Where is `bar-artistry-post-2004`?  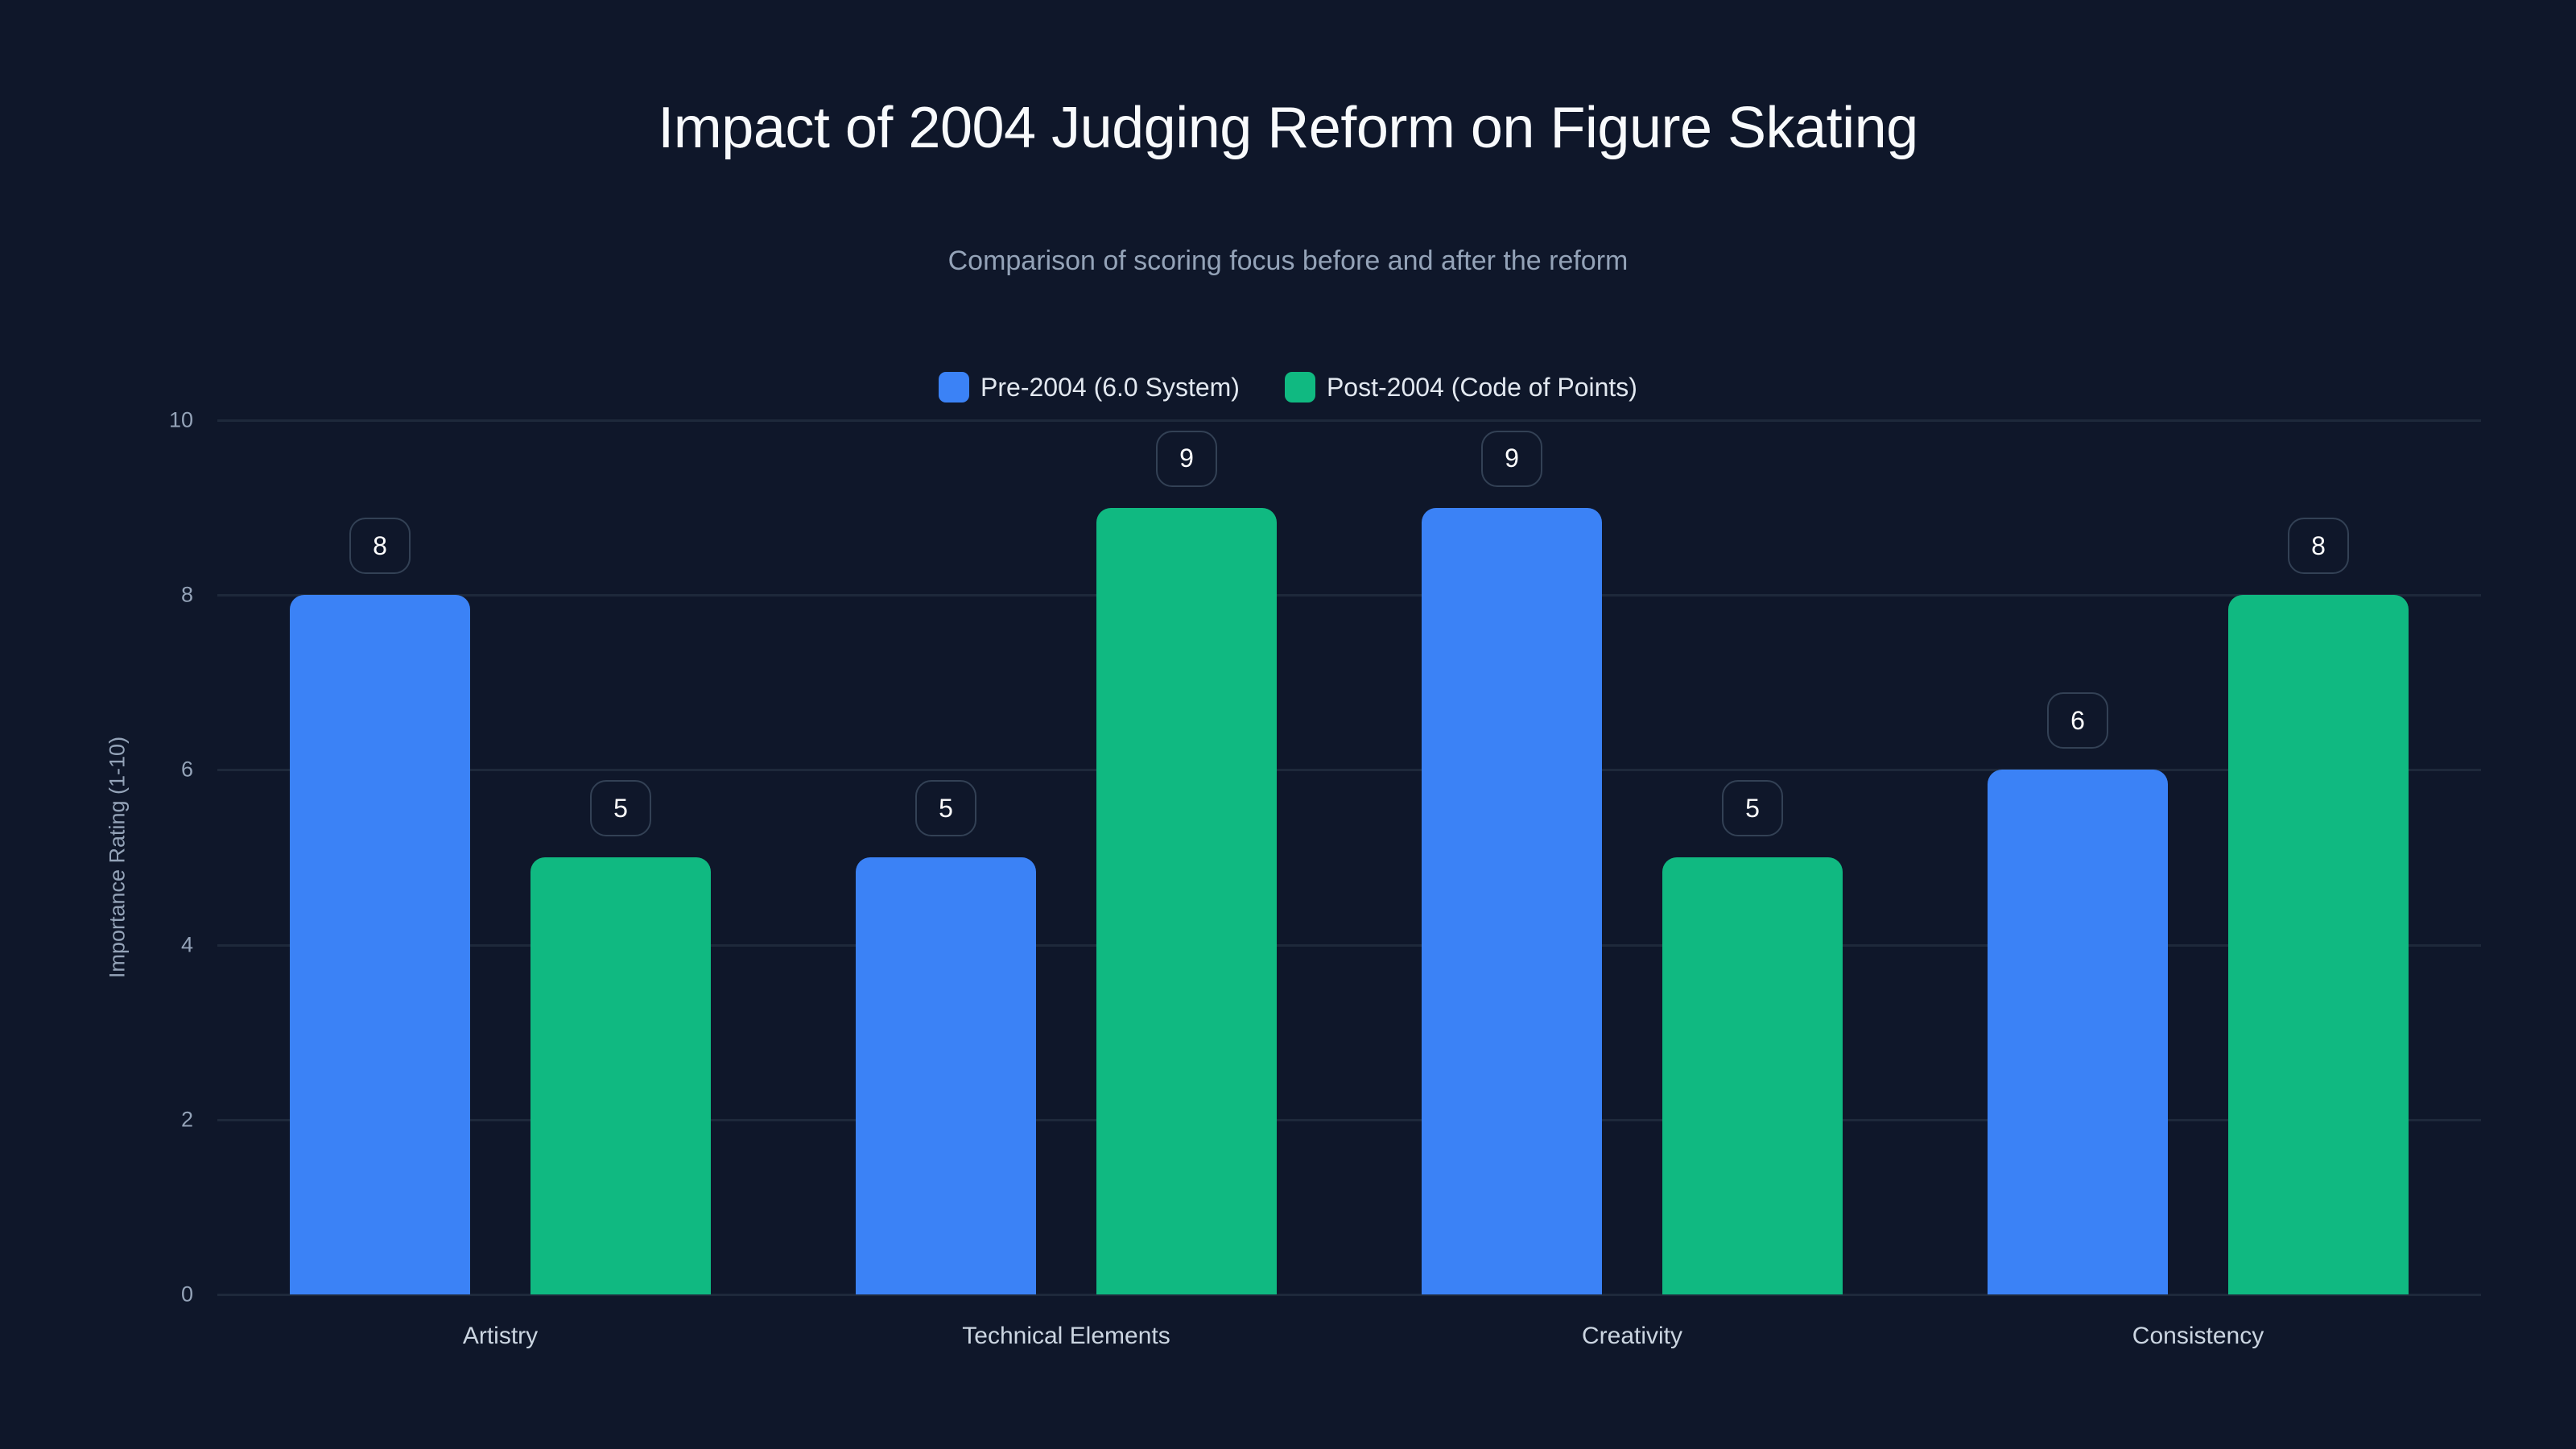
bar-artistry-post-2004 is located at coordinates (620, 1075).